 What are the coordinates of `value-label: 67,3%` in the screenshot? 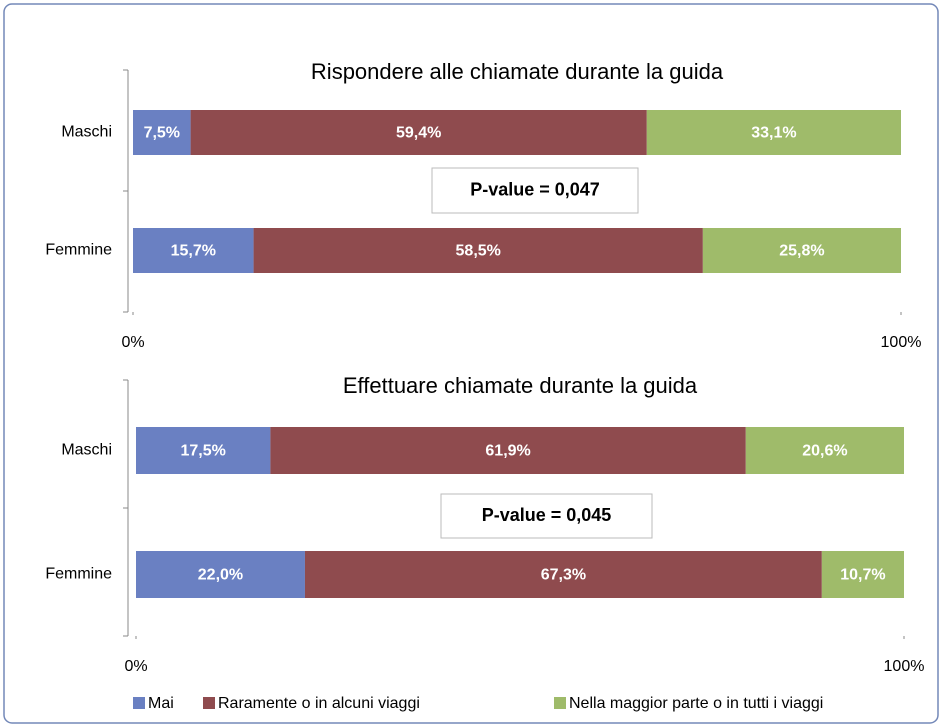 It's located at (563, 575).